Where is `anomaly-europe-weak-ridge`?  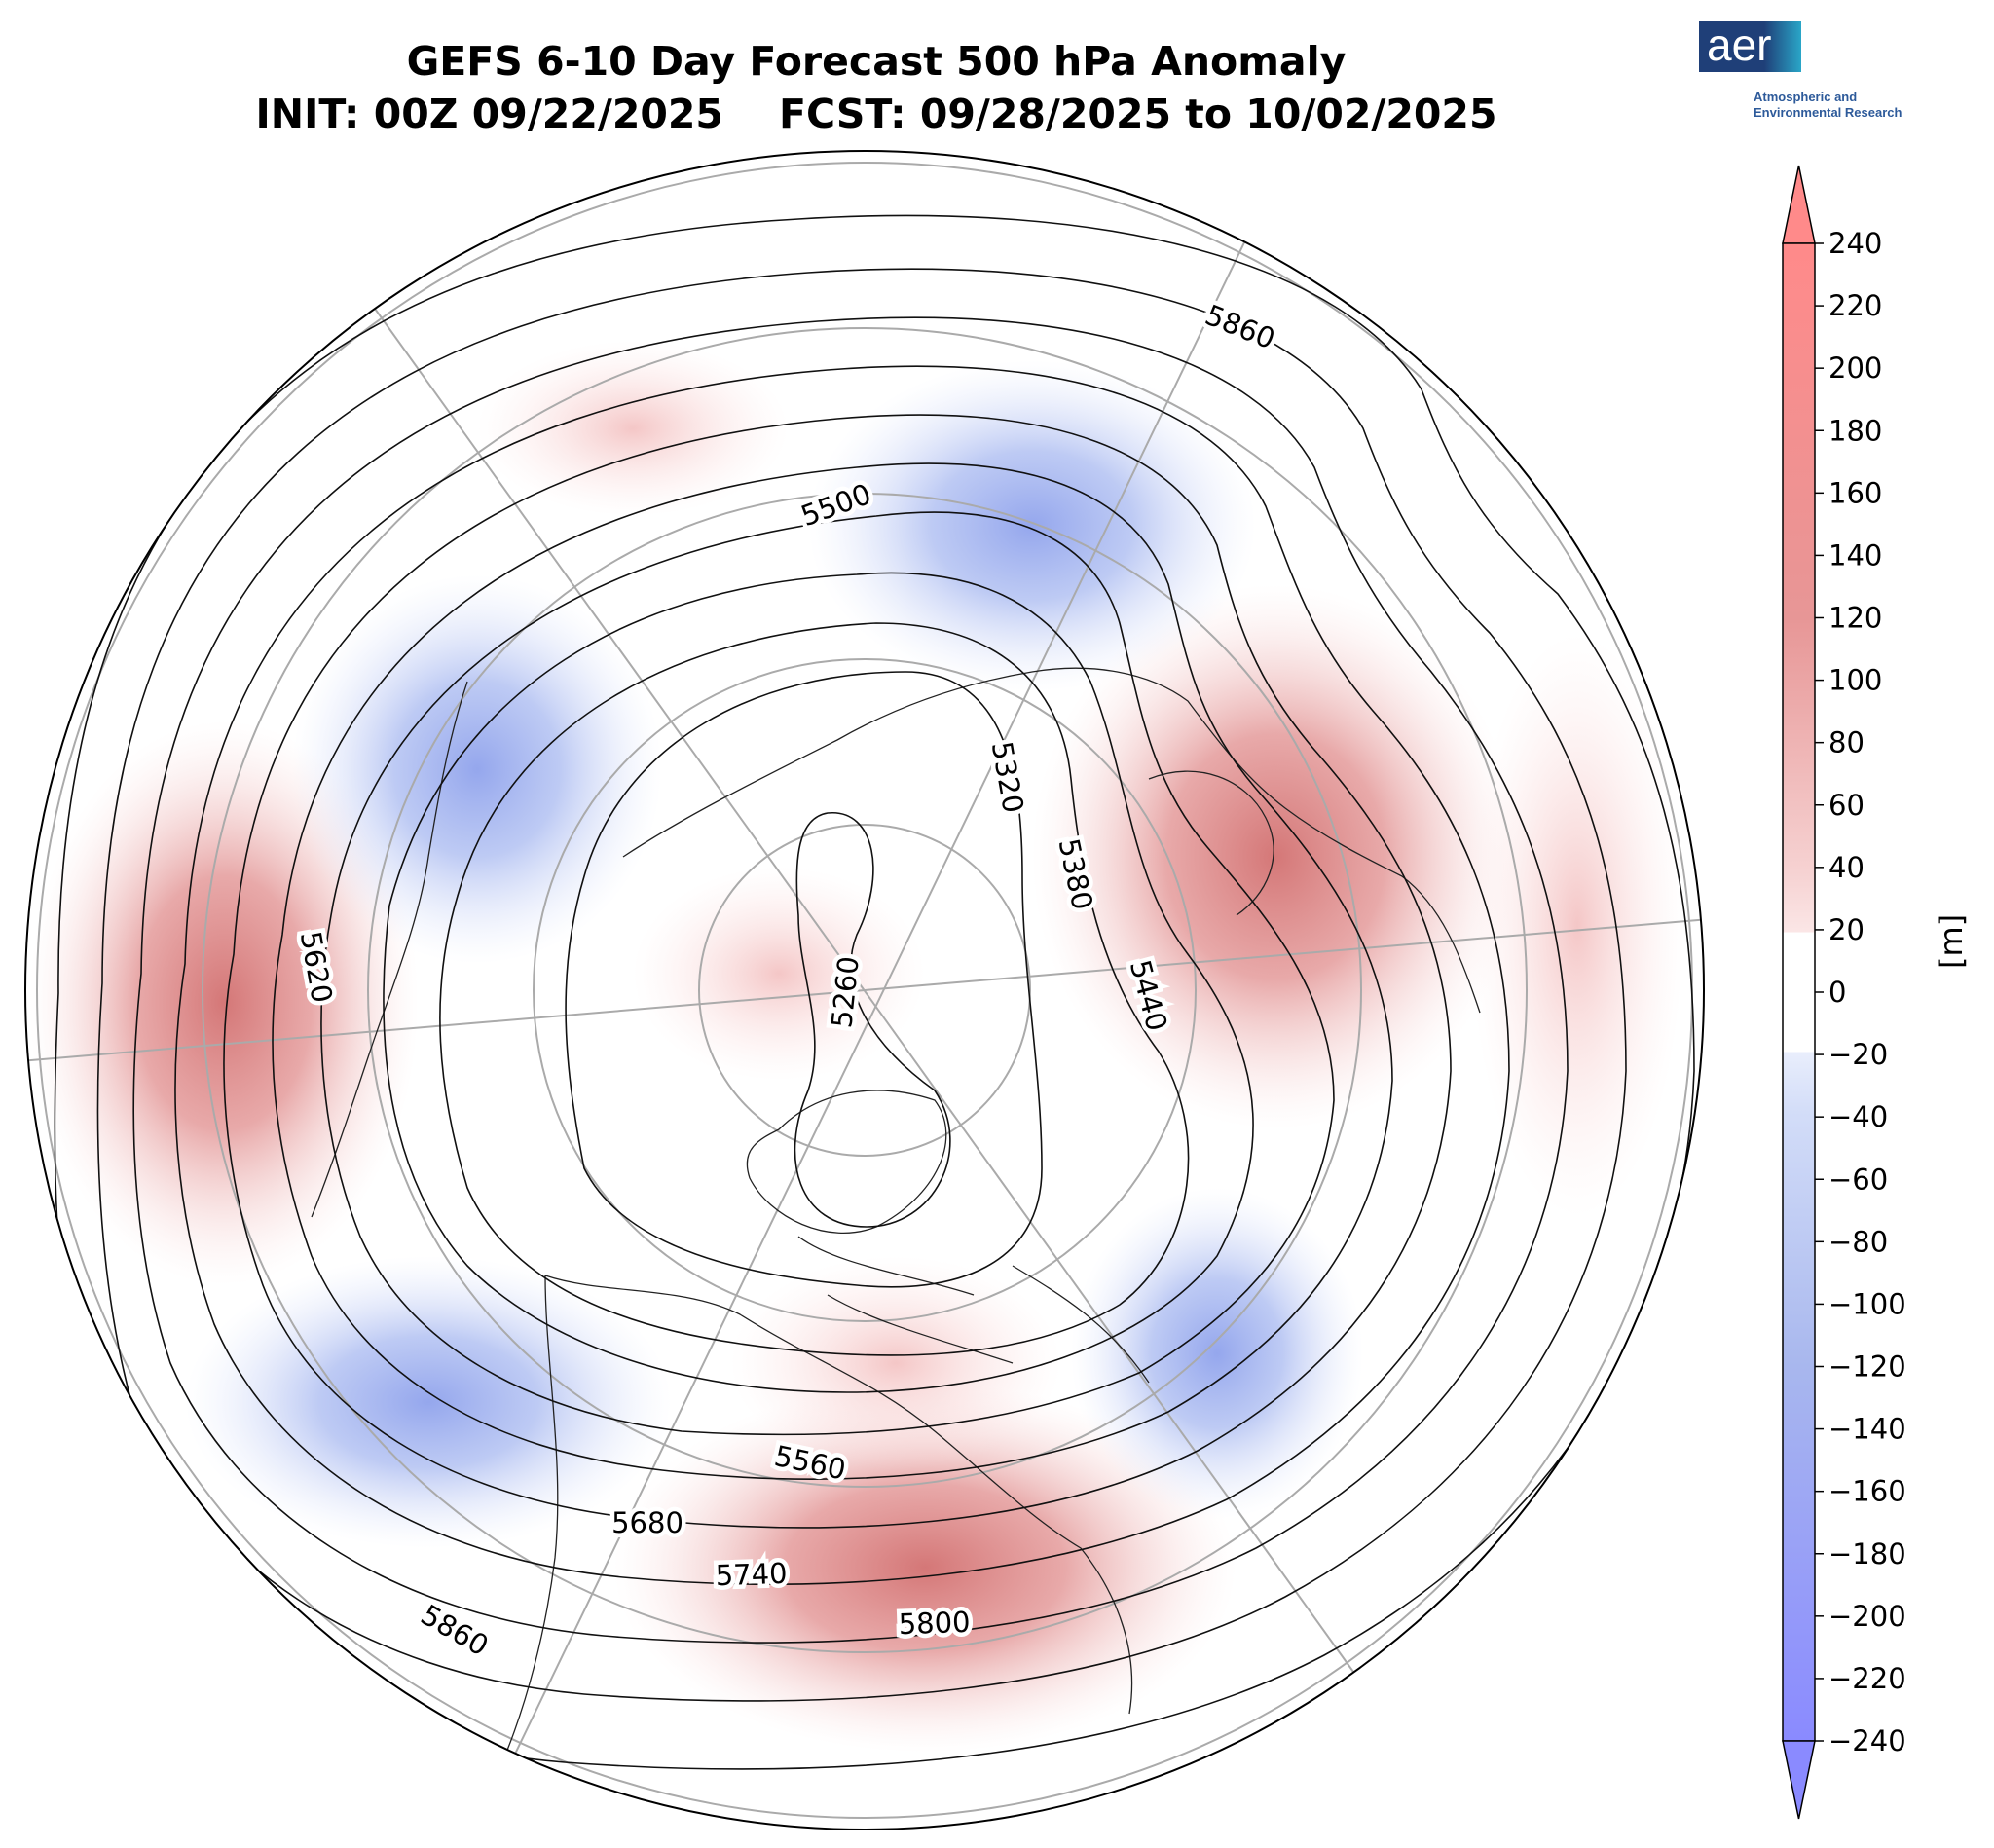 anomaly-europe-weak-ridge is located at coordinates (1577, 925).